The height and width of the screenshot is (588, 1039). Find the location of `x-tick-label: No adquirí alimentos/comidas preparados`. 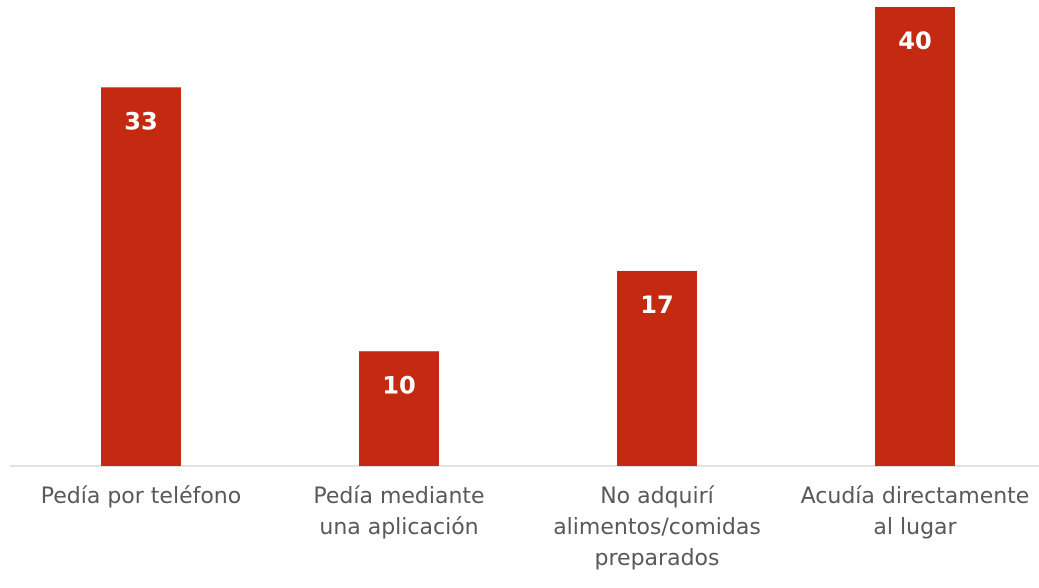

x-tick-label: No adquirí alimentos/comidas preparados is located at coordinates (657, 527).